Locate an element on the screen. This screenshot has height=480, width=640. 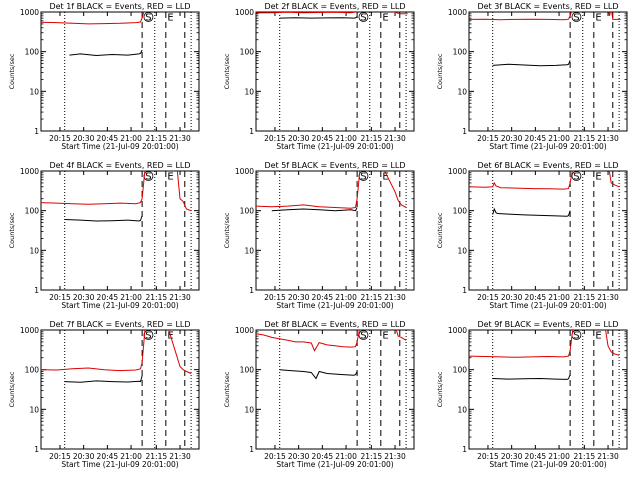
plot-title: Det 9f BLACK = Events, RED = LLD is located at coordinates (547, 324).